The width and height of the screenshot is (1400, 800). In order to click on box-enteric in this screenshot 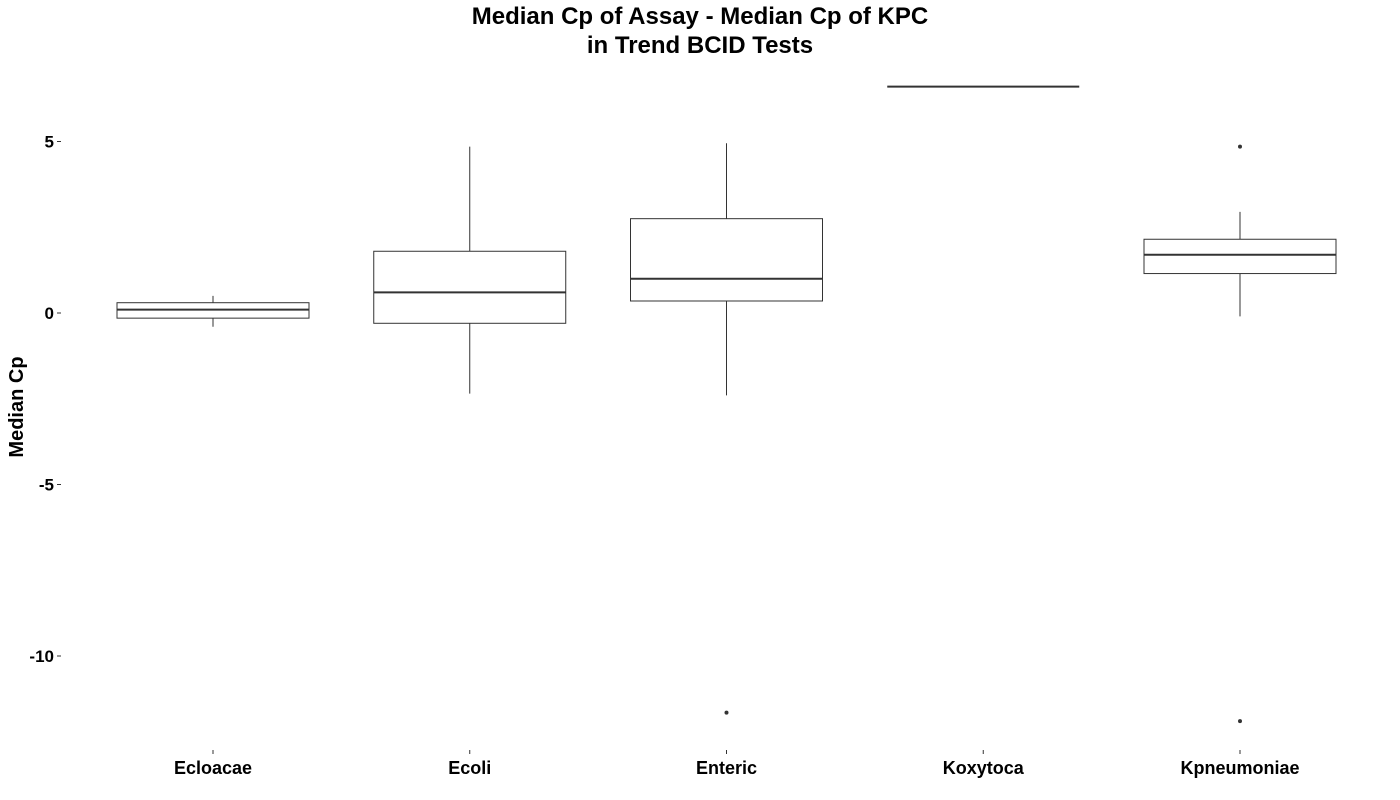, I will do `click(726, 429)`.